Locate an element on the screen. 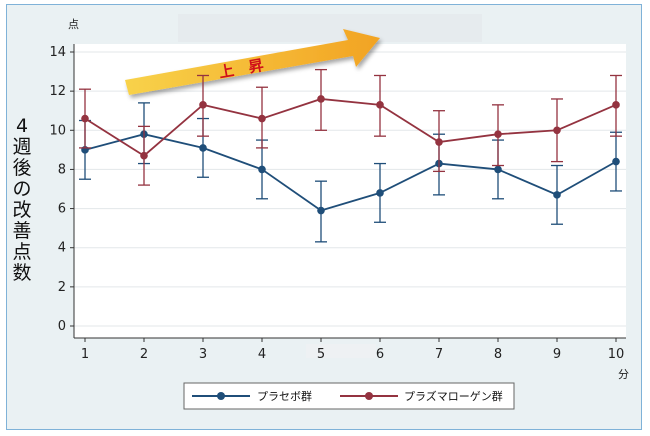 Image resolution: width=650 pixels, height=436 pixels. y-tick-label: 0 is located at coordinates (62, 326).